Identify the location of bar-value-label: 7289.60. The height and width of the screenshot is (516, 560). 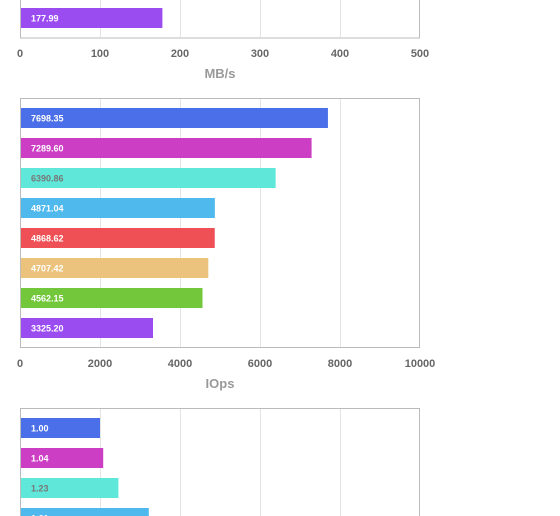
(47, 149).